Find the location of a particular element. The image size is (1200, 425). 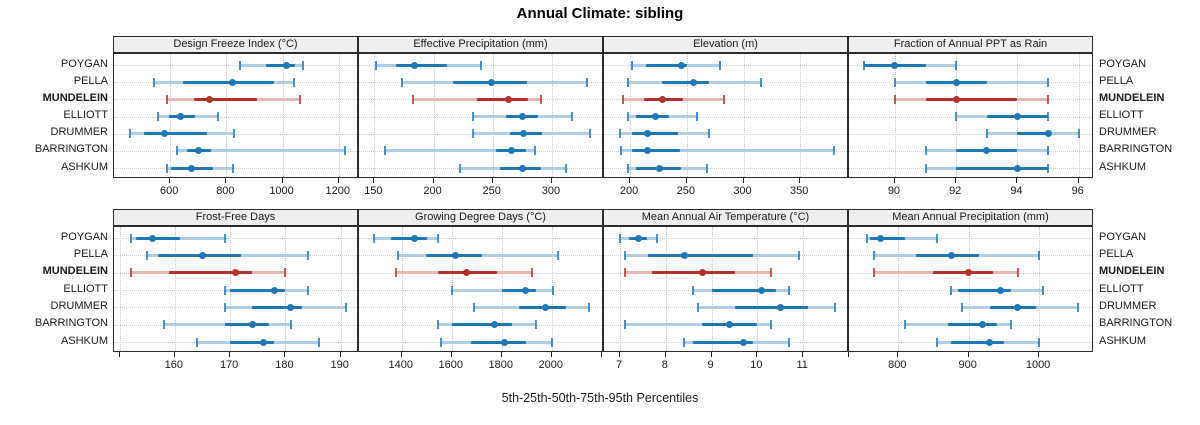

axis-tick-label: 1800 is located at coordinates (500, 365).